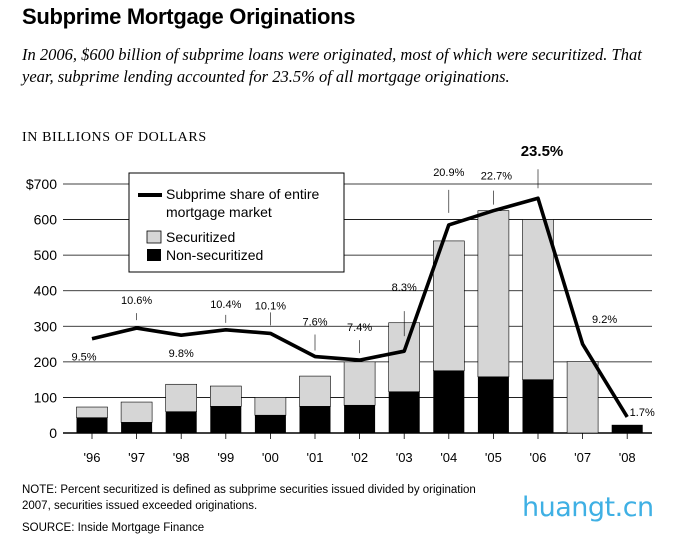  Describe the element at coordinates (448, 173) in the screenshot. I see `share-point-label: 20.9%` at that location.